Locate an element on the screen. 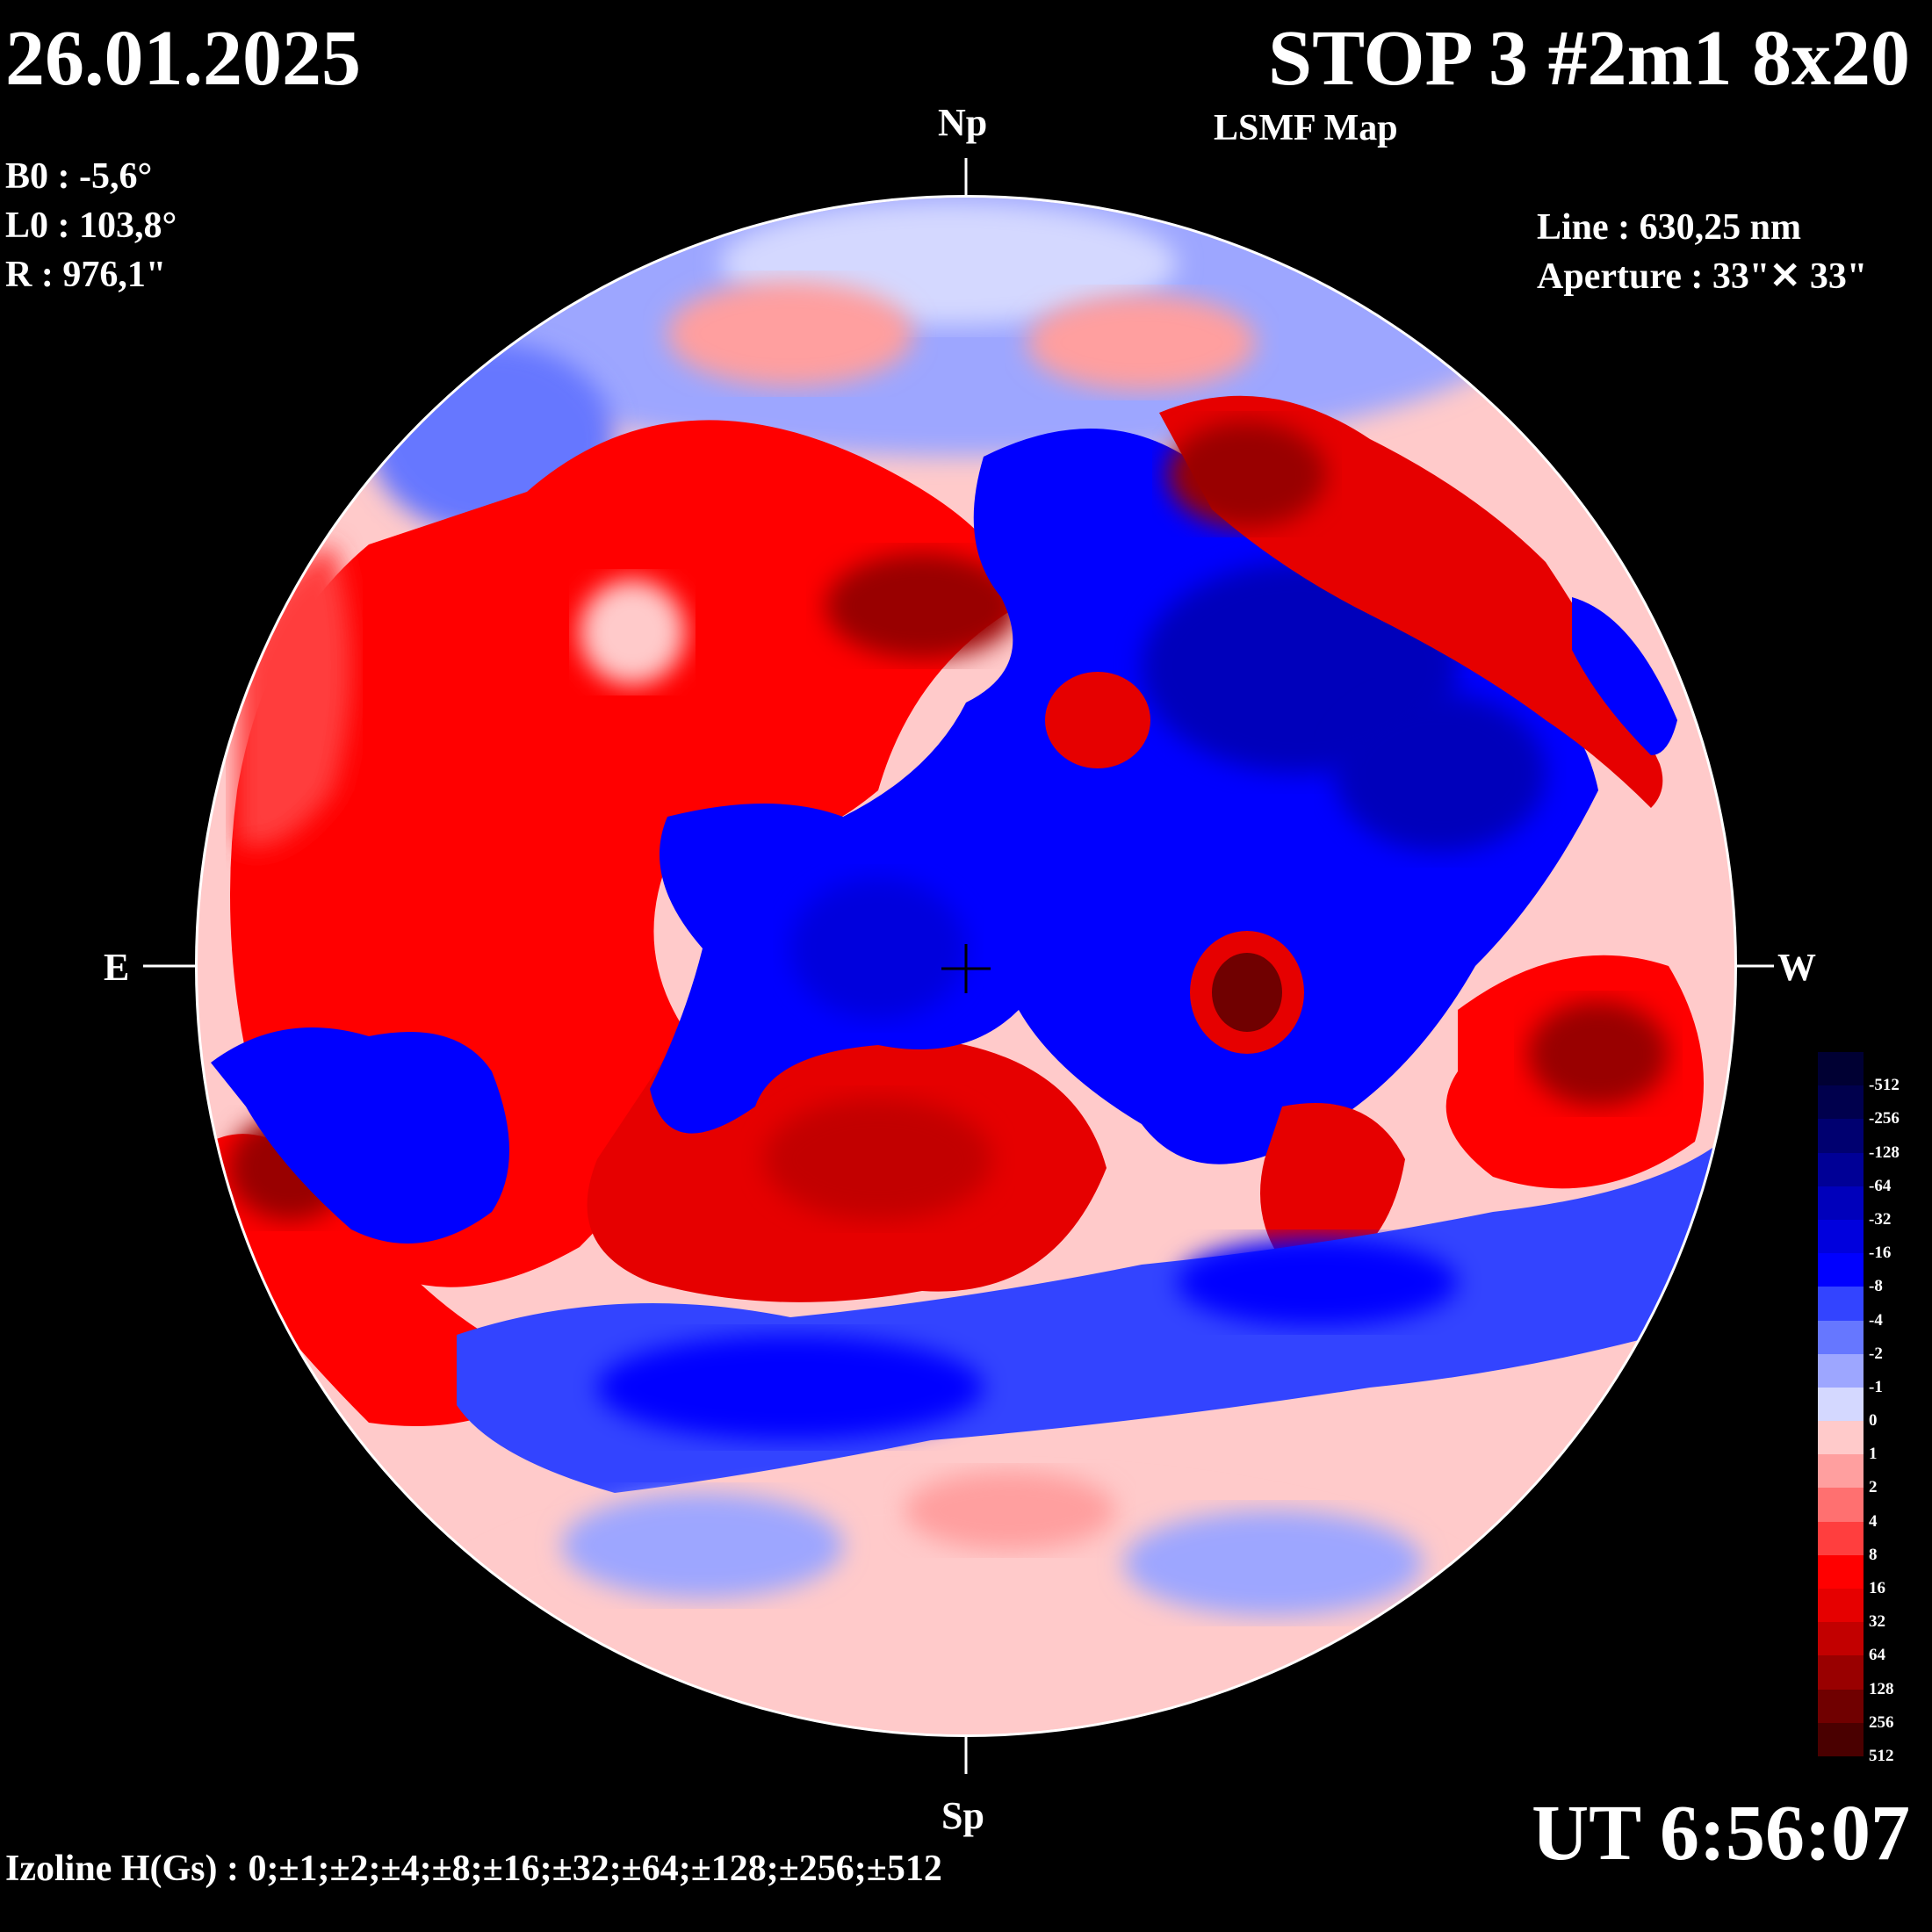 This screenshot has height=1932, width=1932. b0-value: B0 : -5,6° is located at coordinates (79, 176).